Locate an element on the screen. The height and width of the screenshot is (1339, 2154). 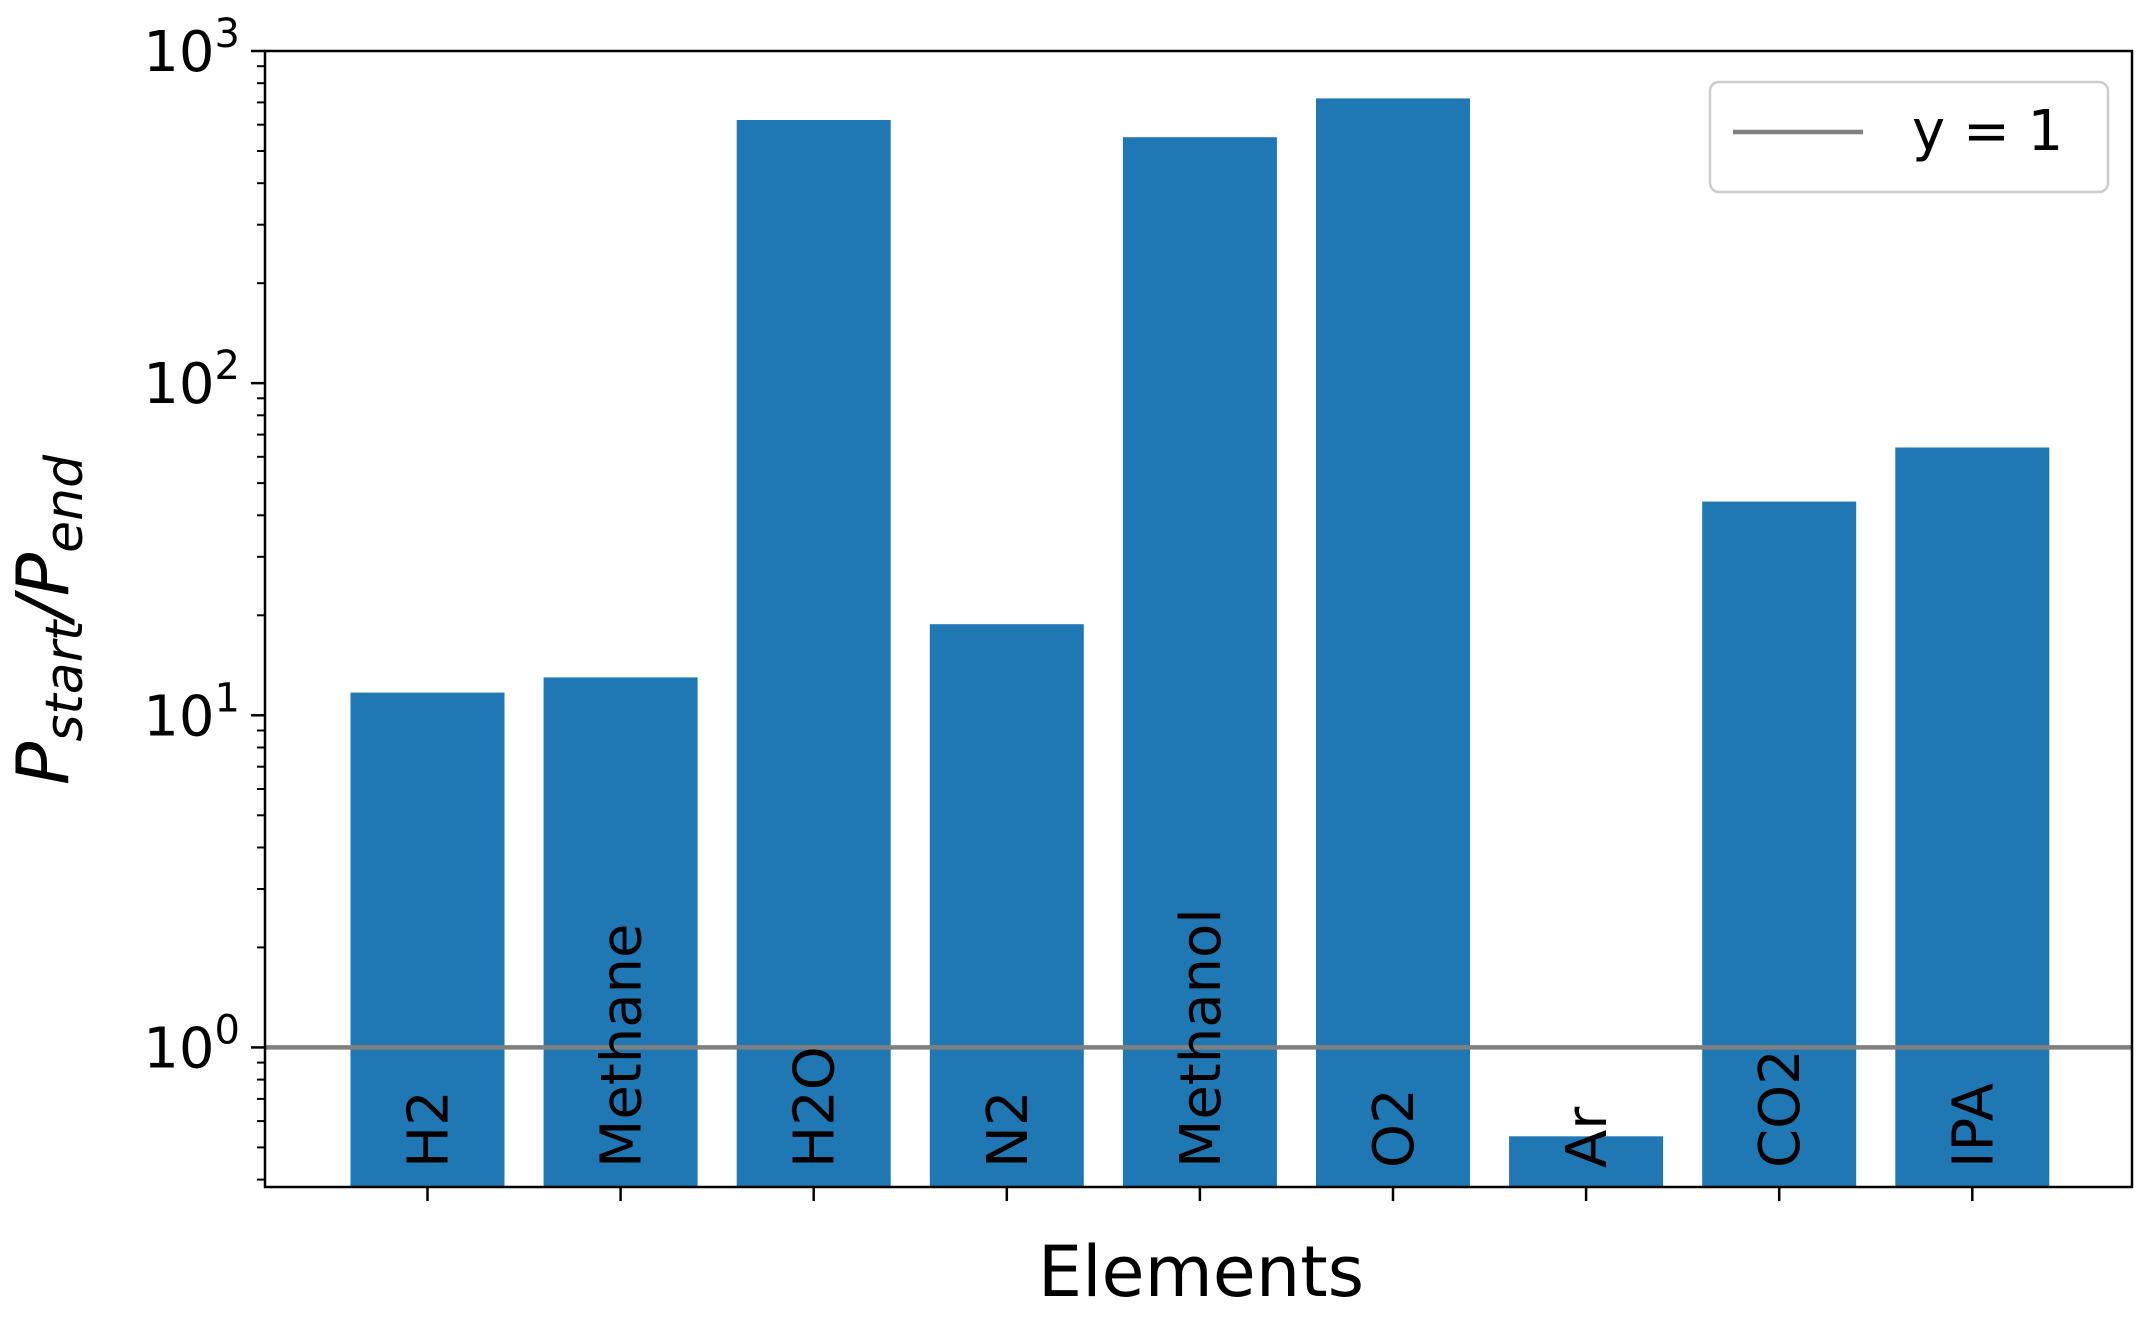
bar-label-h2o: H2O is located at coordinates (815, 1107).